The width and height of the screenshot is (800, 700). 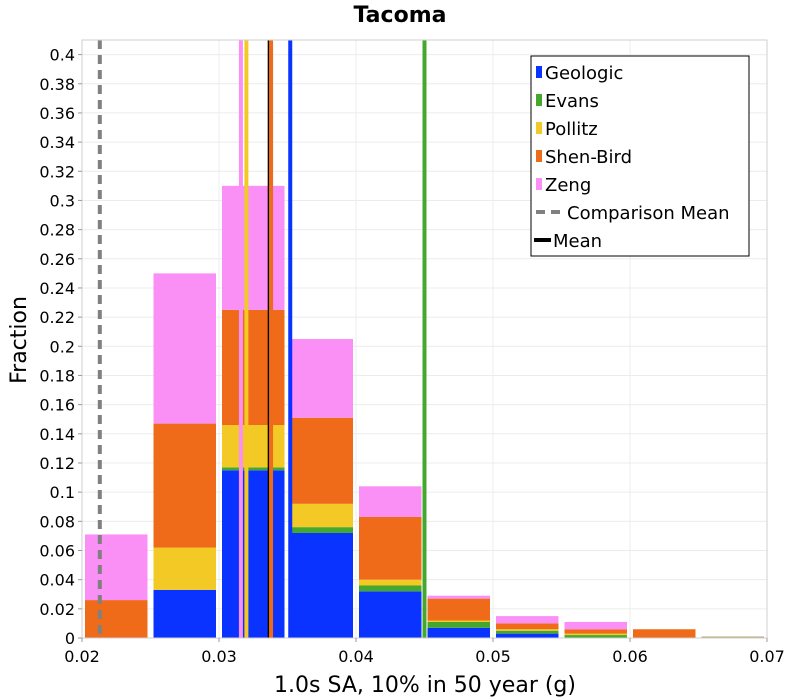 What do you see at coordinates (577, 241) in the screenshot?
I see `legend-label-mean: Mean` at bounding box center [577, 241].